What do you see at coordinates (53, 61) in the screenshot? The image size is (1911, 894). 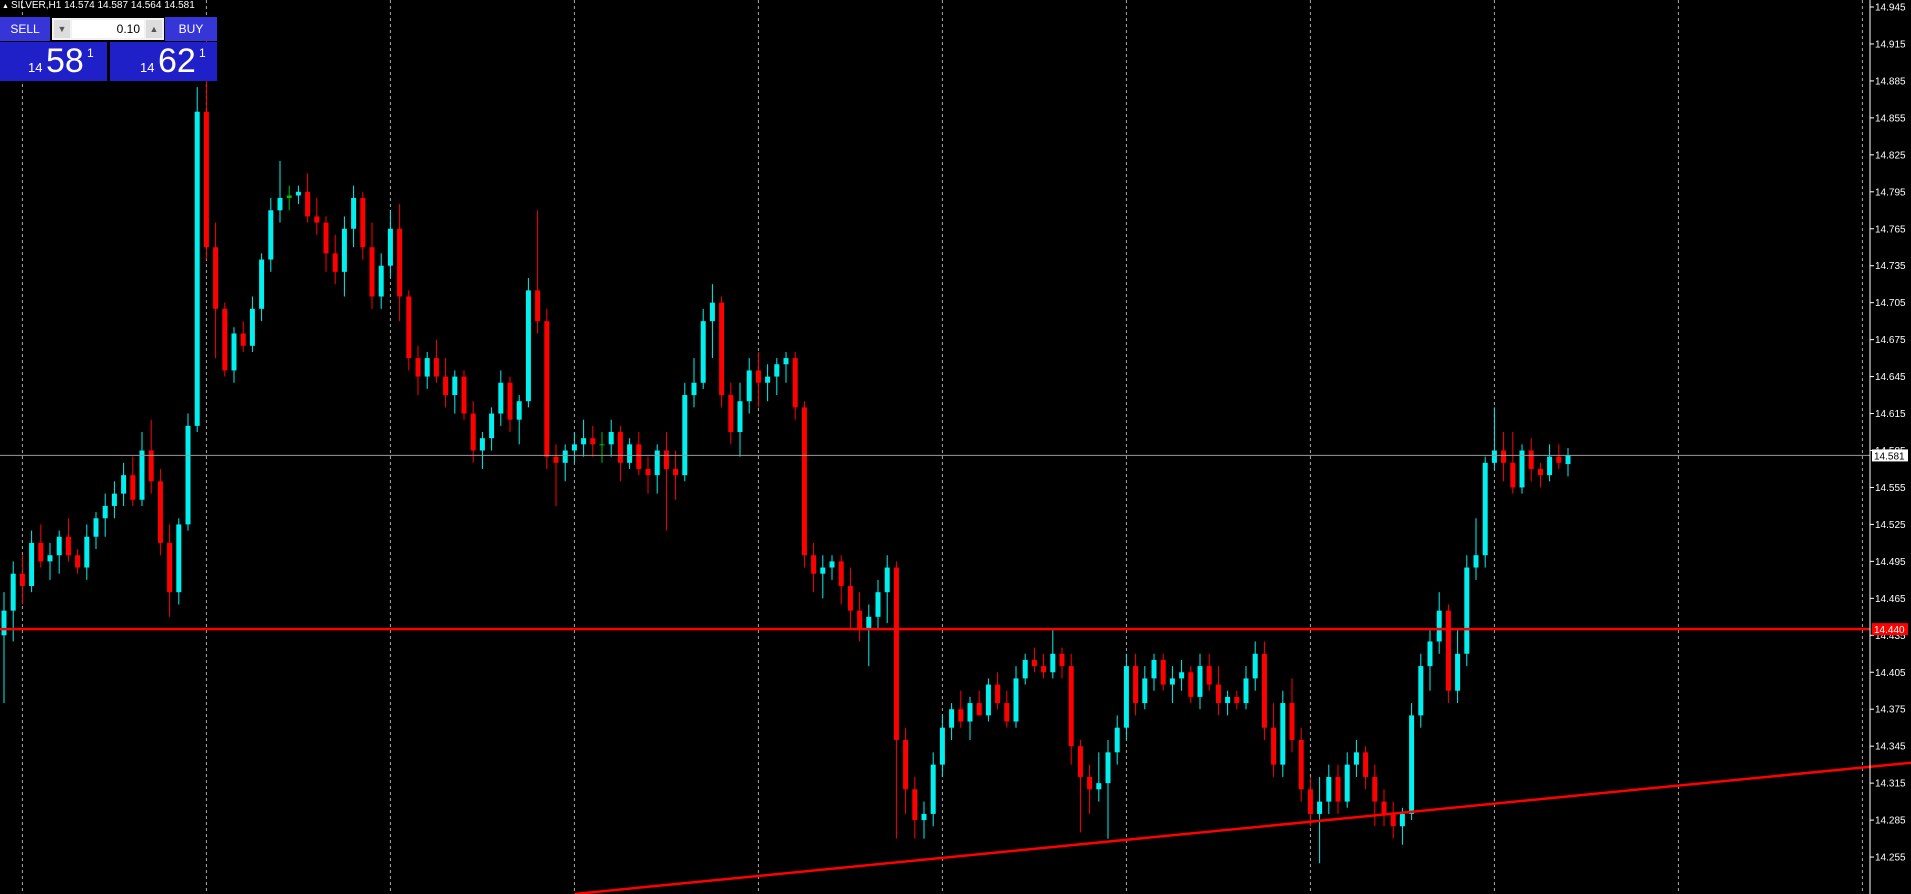 I see `sell-price-box: 14 58 1` at bounding box center [53, 61].